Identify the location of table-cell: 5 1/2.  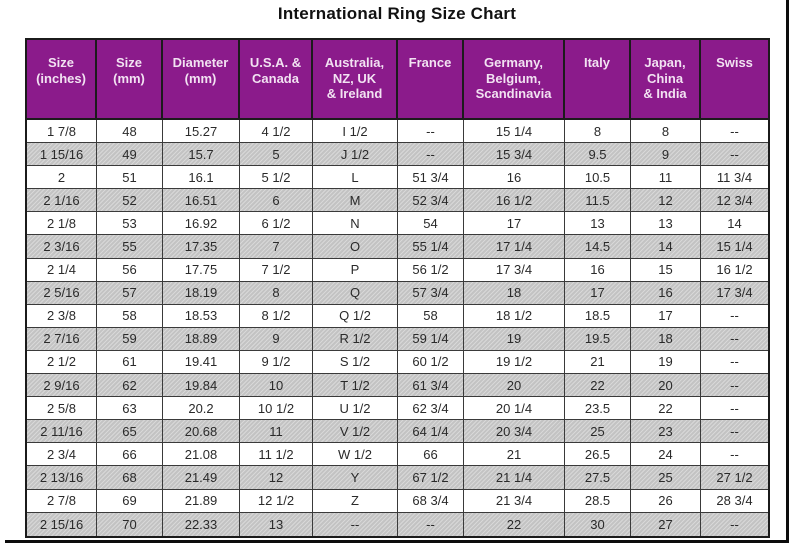
(276, 178).